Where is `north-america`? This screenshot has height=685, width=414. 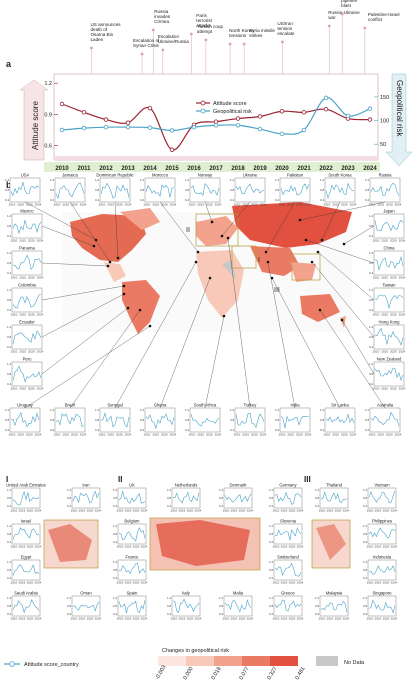
north-america is located at coordinates (108, 238).